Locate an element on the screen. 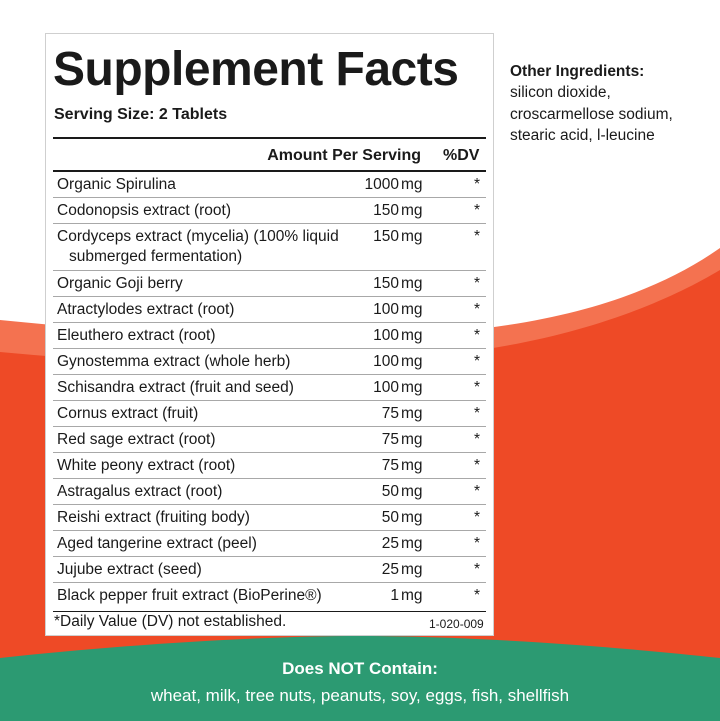 Image resolution: width=720 pixels, height=721 pixels. table-row: Organic Spirulina 1000 mg * is located at coordinates (269, 185).